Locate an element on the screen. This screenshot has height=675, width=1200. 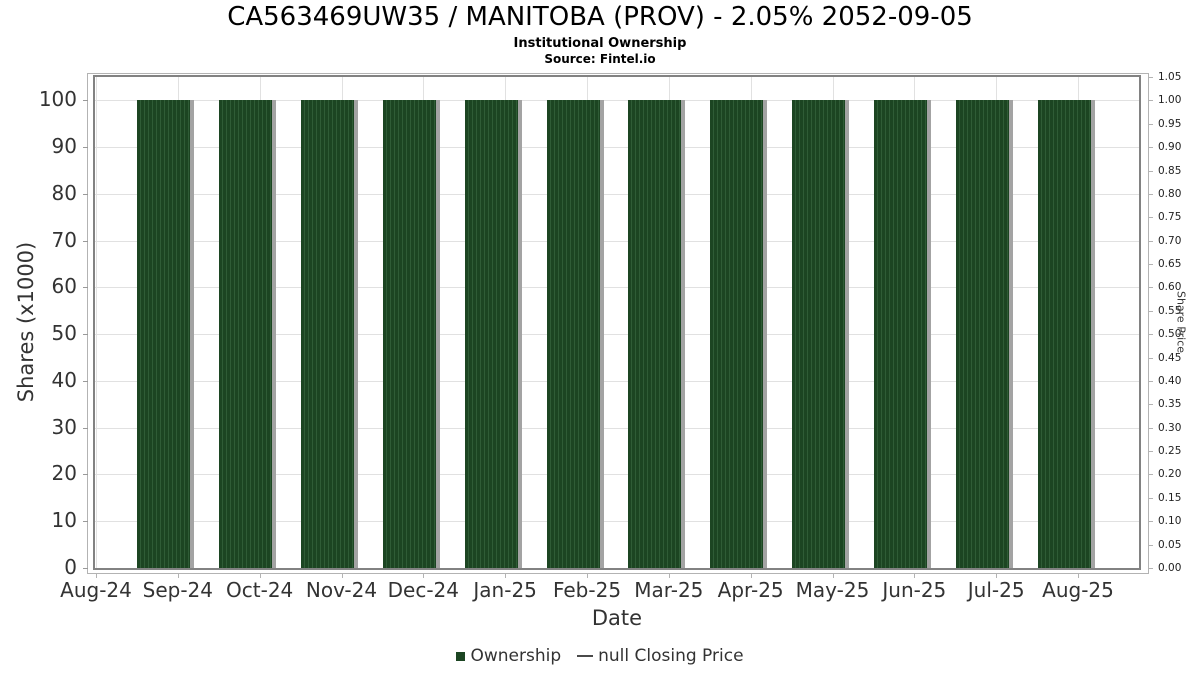
x-tick-label: Feb-25 is located at coordinates (587, 590).